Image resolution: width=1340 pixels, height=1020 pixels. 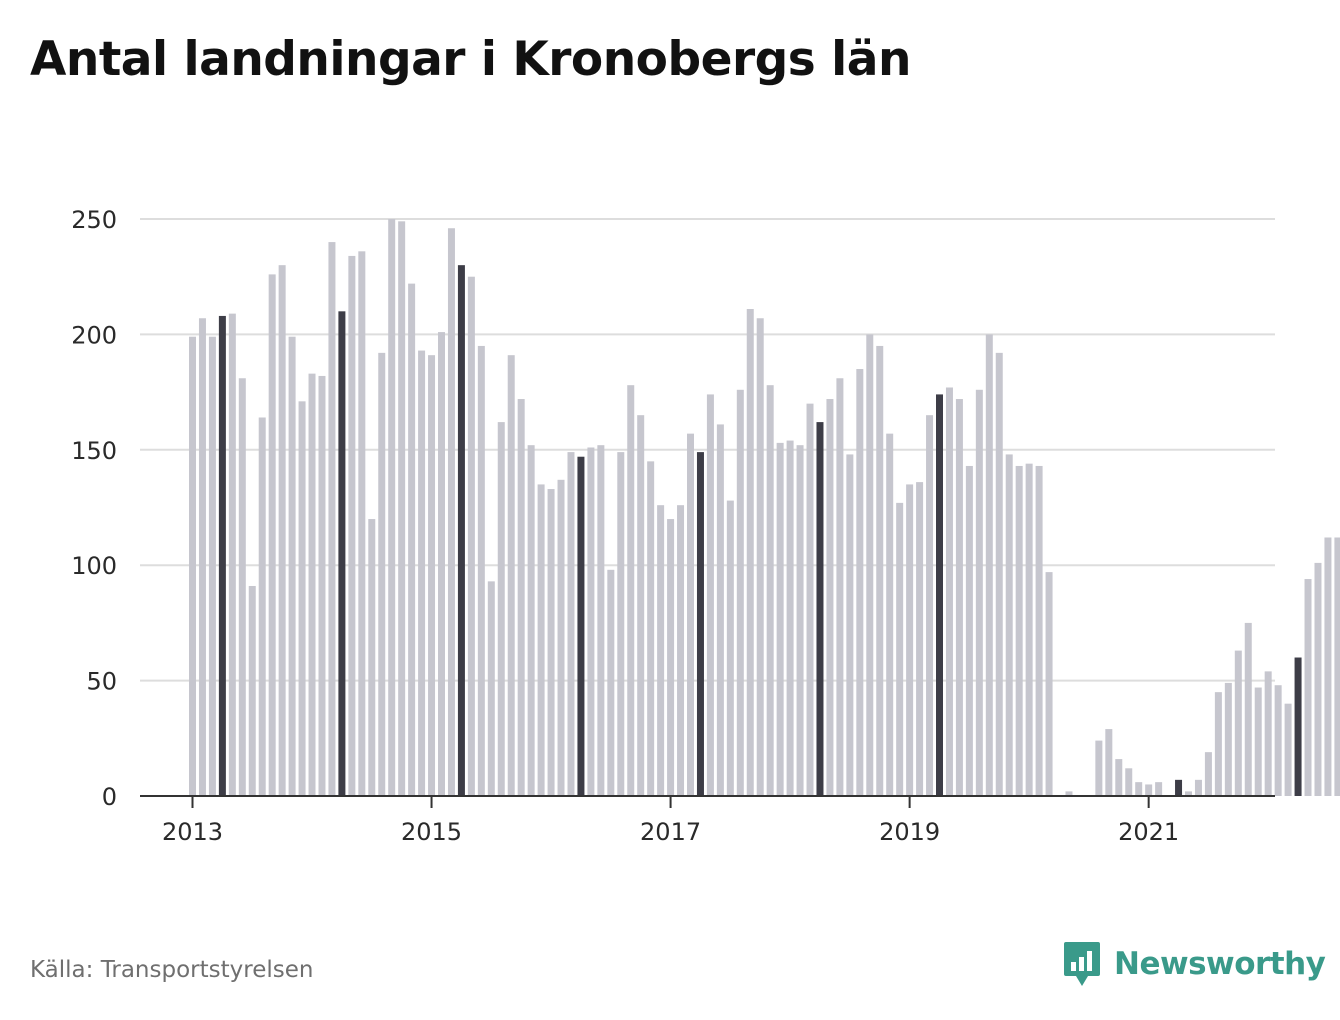 I want to click on bar-chart-speech-icon, so click(x=1082, y=964).